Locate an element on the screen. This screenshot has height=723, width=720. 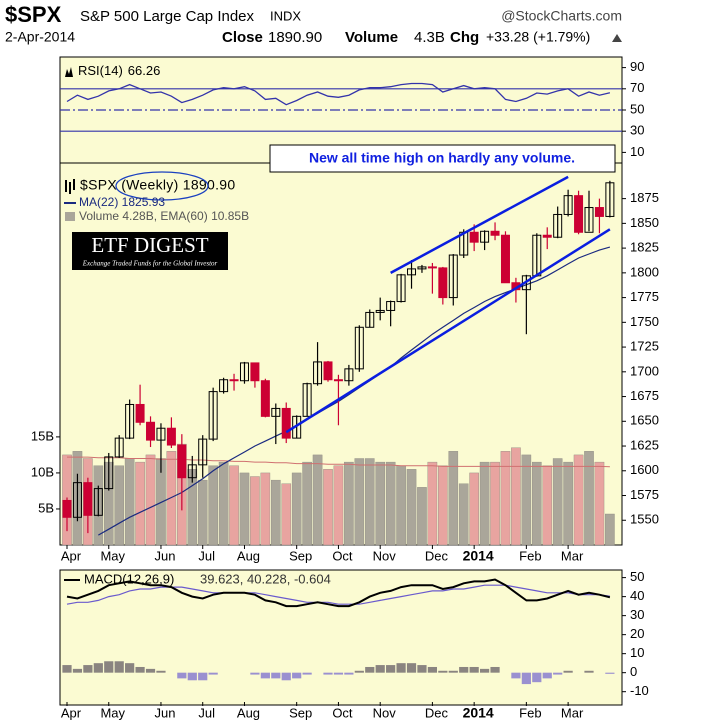
y-tick-label: -10 is located at coordinates (639, 690).